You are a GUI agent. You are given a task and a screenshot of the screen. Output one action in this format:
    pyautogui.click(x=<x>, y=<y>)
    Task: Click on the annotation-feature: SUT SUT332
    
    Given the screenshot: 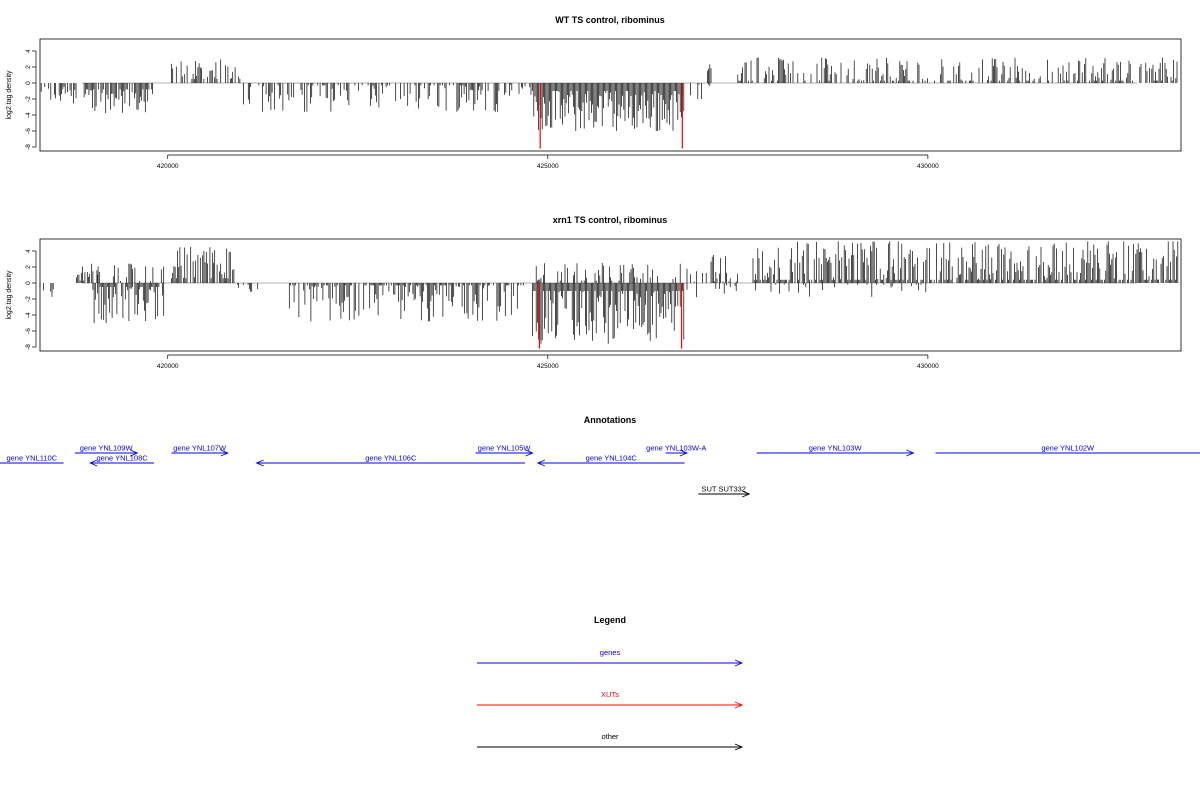 What is the action you would take?
    pyautogui.click(x=724, y=491)
    